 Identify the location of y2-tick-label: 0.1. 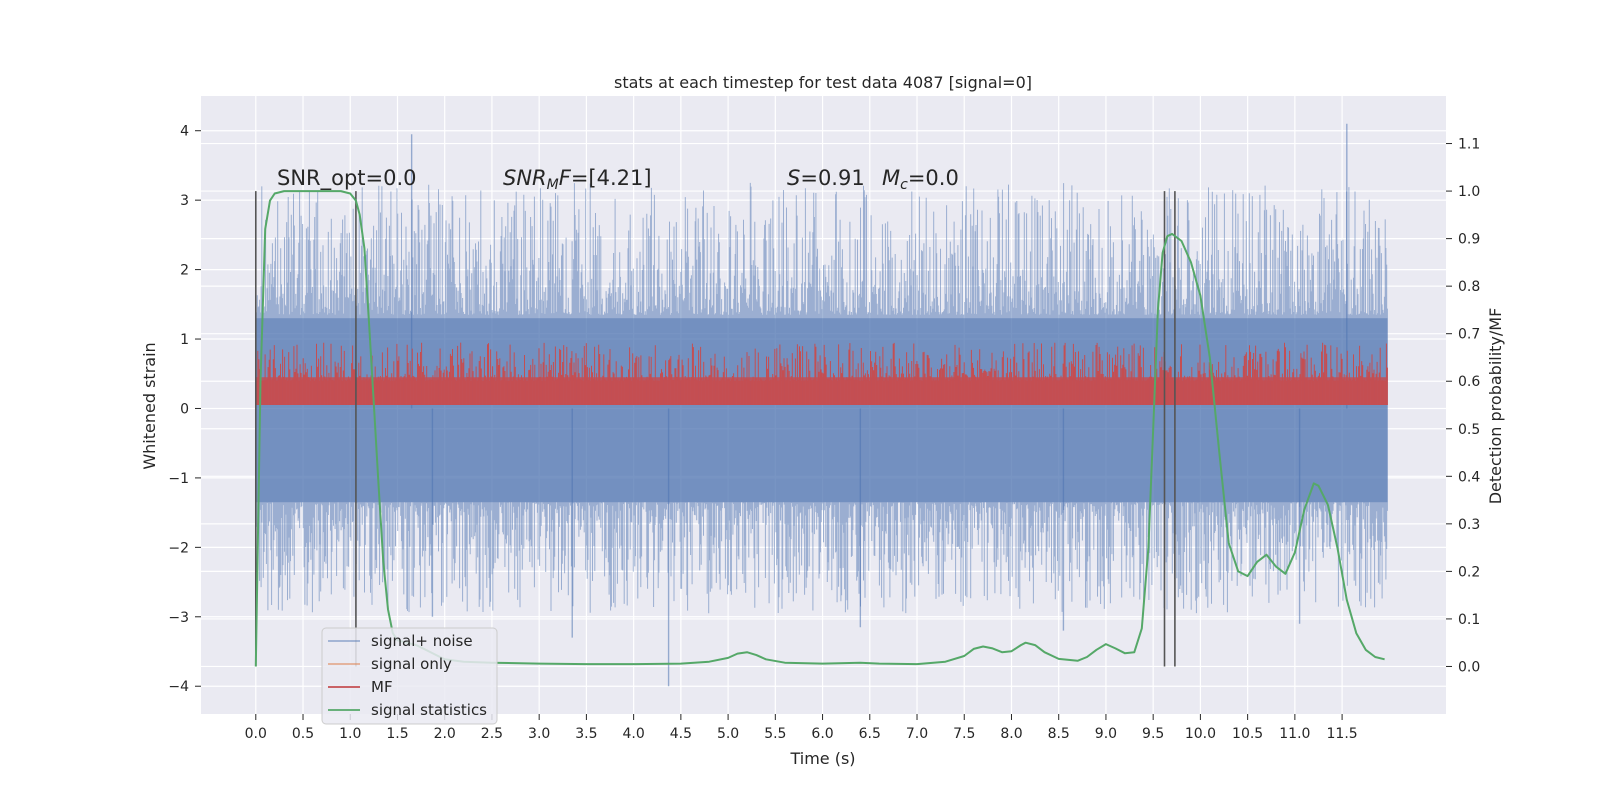
(1469, 620).